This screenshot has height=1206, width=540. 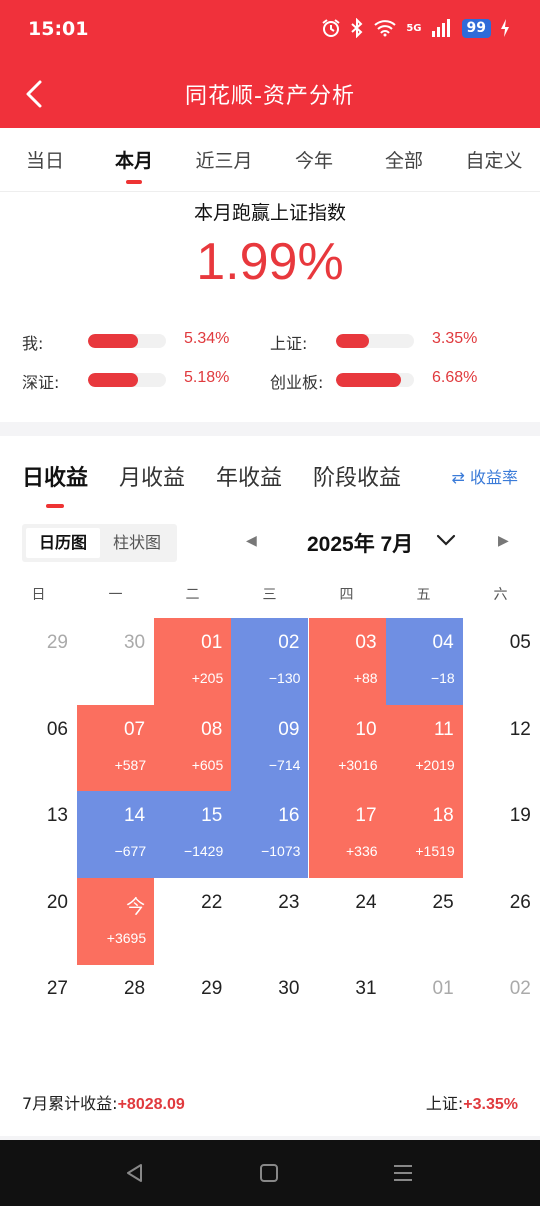 I want to click on calendar-day-number: 10, so click(x=366, y=729).